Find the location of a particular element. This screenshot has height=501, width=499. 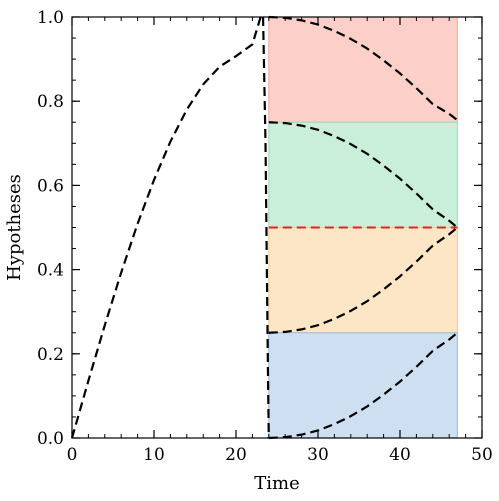

x-tick-label: 30 is located at coordinates (318, 455).